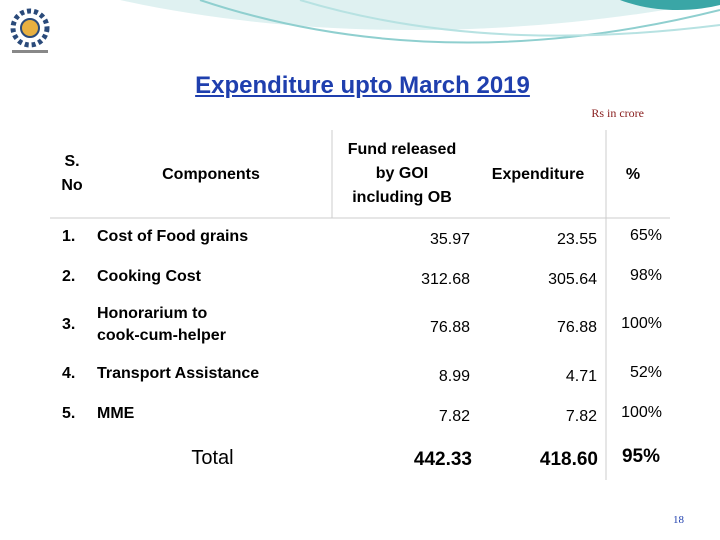 This screenshot has height=540, width=720. Describe the element at coordinates (362, 85) in the screenshot. I see `title: Expenditure upto March 2019` at that location.